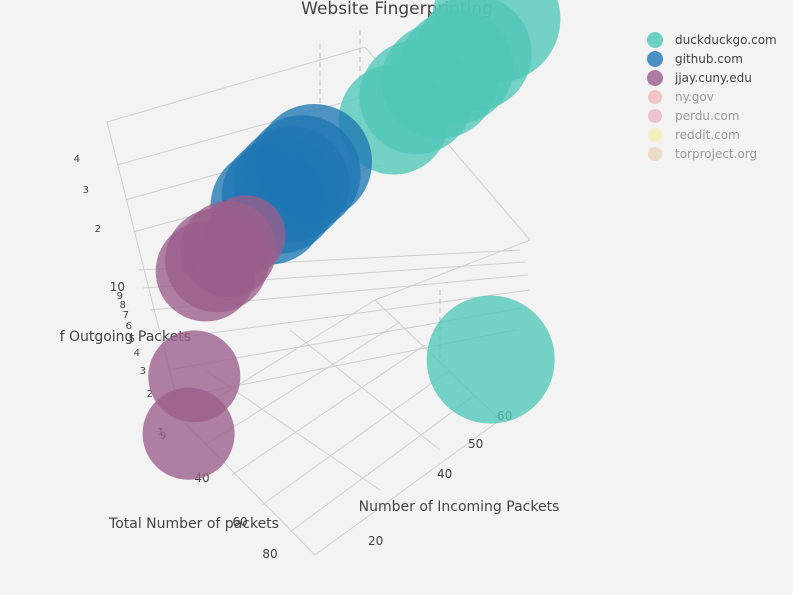 The image size is (793, 595). I want to click on legend-item: perdu.com, so click(693, 116).